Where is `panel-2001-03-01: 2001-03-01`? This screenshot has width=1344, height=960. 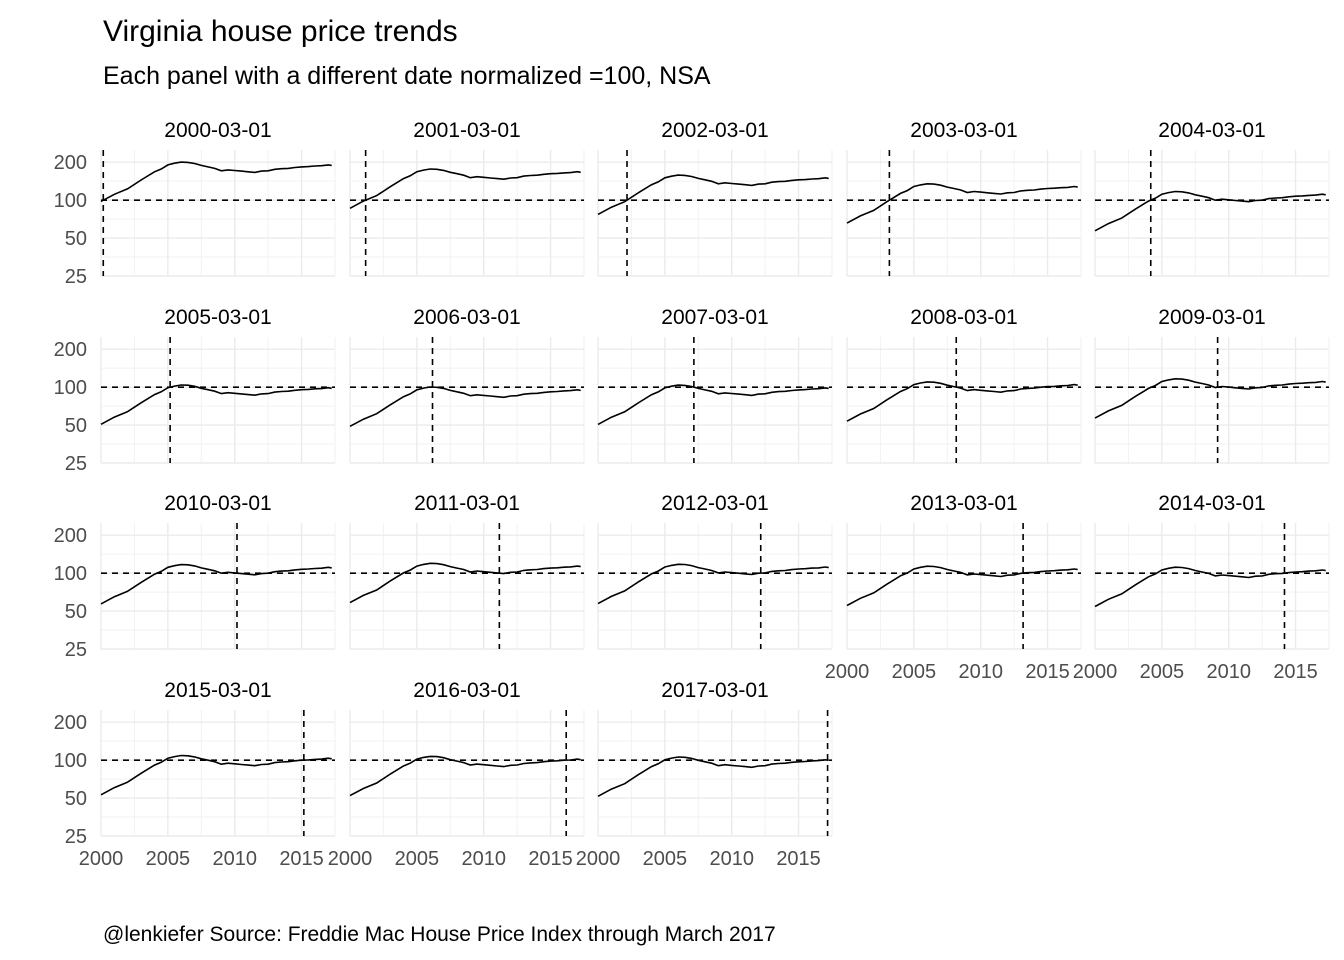 panel-2001-03-01: 2001-03-01 is located at coordinates (467, 198).